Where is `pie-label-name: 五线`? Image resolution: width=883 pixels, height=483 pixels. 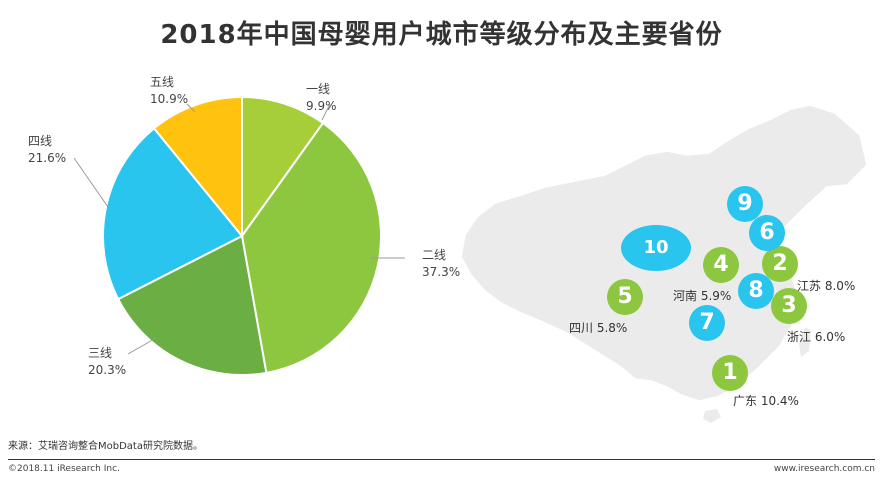
pie-label-name: 五线 is located at coordinates (162, 82).